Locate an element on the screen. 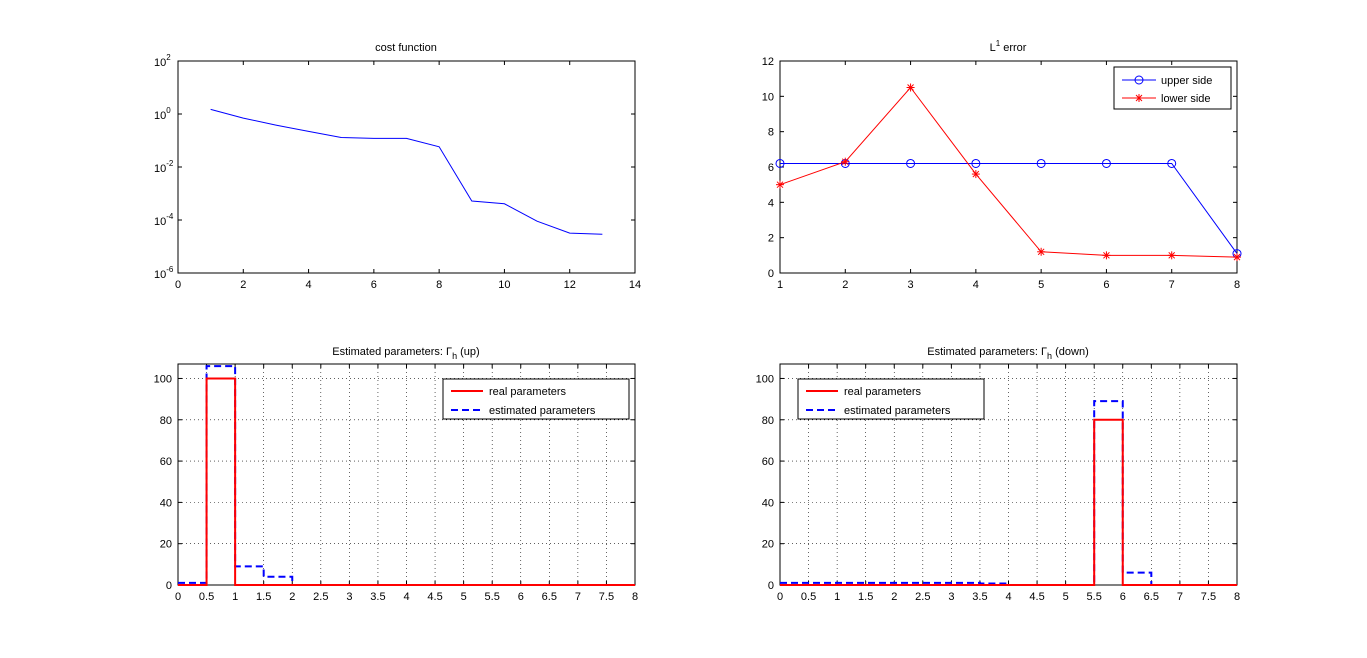 Image resolution: width=1367 pixels, height=658 pixels. l1-xtick-label: 3 is located at coordinates (911, 285).